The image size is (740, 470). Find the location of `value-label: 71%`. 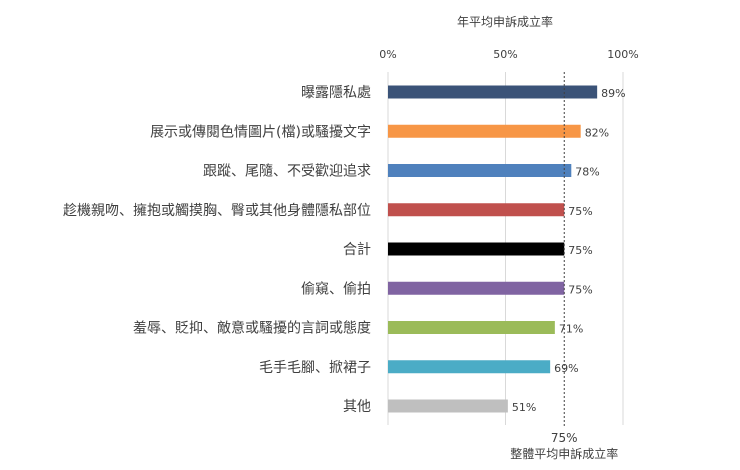

value-label: 71% is located at coordinates (571, 329).